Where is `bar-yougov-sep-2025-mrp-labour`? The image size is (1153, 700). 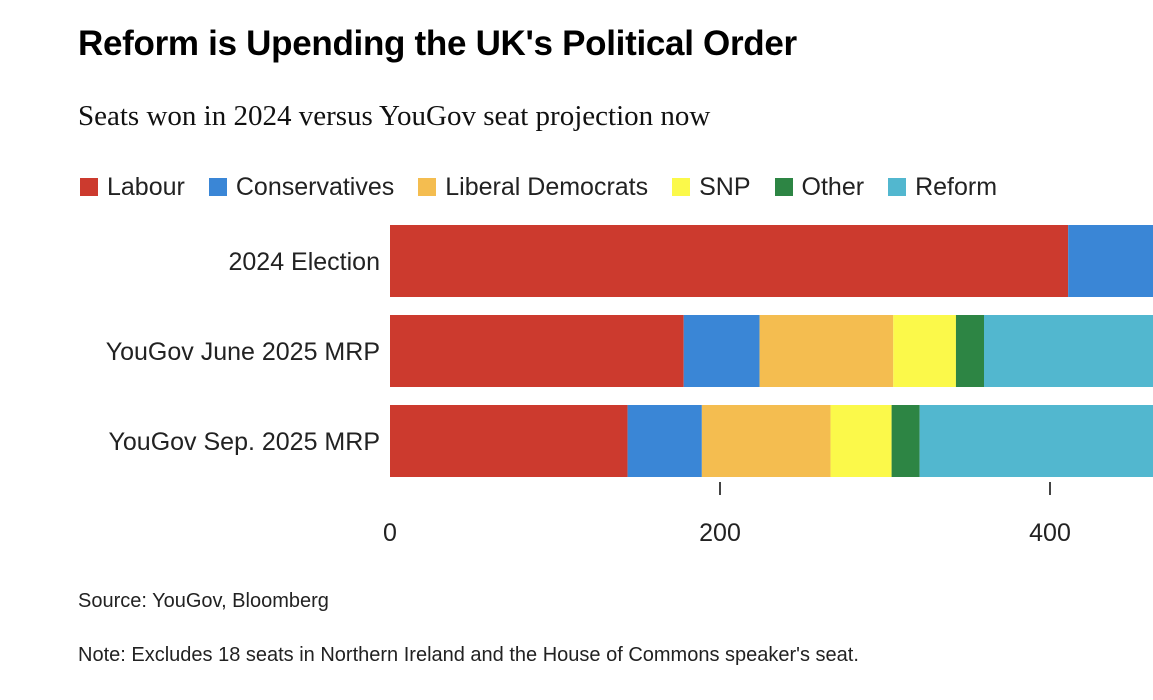
bar-yougov-sep-2025-mrp-labour is located at coordinates (509, 441).